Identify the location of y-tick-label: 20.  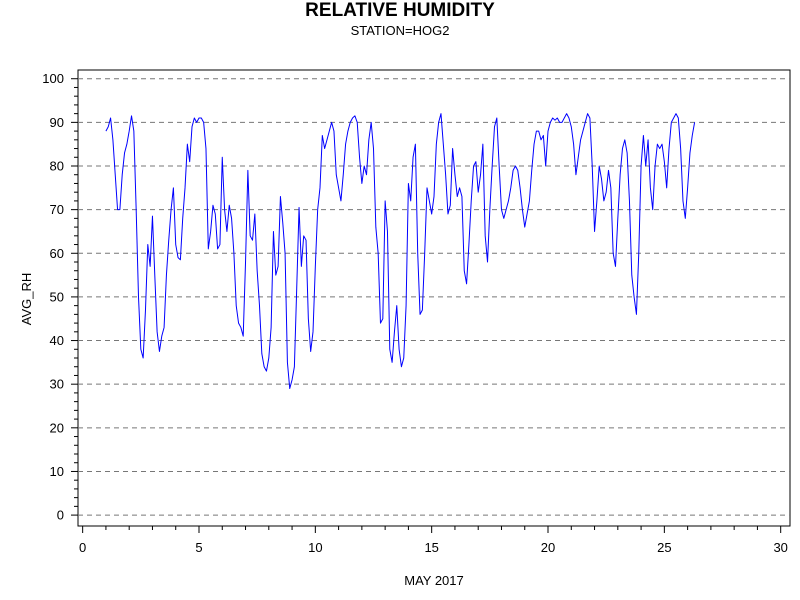
(57, 427).